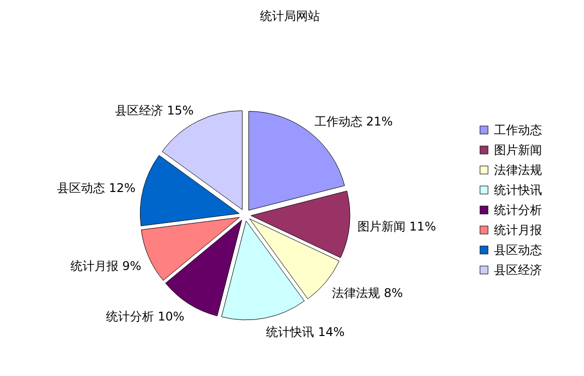  What do you see at coordinates (353, 121) in the screenshot?
I see `category-label: 工作动态 21%` at bounding box center [353, 121].